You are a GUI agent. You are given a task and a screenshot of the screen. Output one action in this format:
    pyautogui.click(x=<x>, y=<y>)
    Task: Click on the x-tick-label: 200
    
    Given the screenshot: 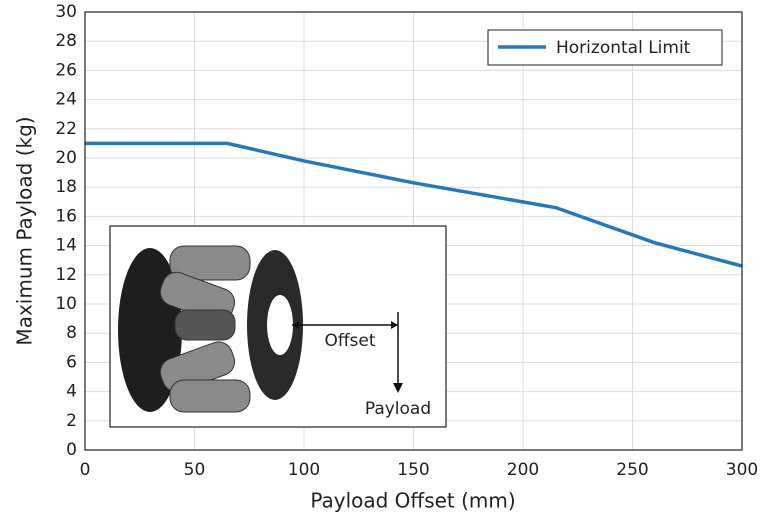 What is the action you would take?
    pyautogui.click(x=523, y=470)
    